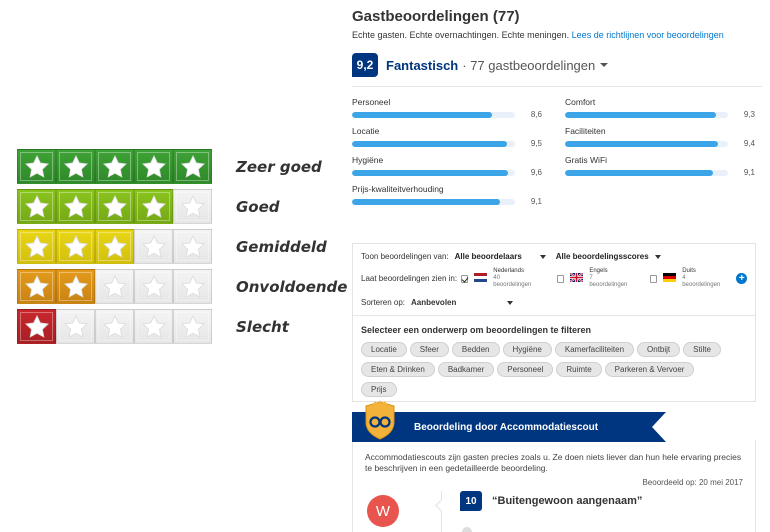 Image resolution: width=770 pixels, height=532 pixels. I want to click on score-badge: 9,2, so click(365, 65).